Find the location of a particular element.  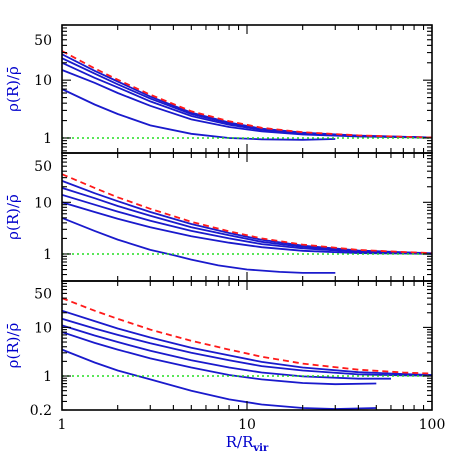

x-axis-label-subscript: vir is located at coordinates (260, 448).